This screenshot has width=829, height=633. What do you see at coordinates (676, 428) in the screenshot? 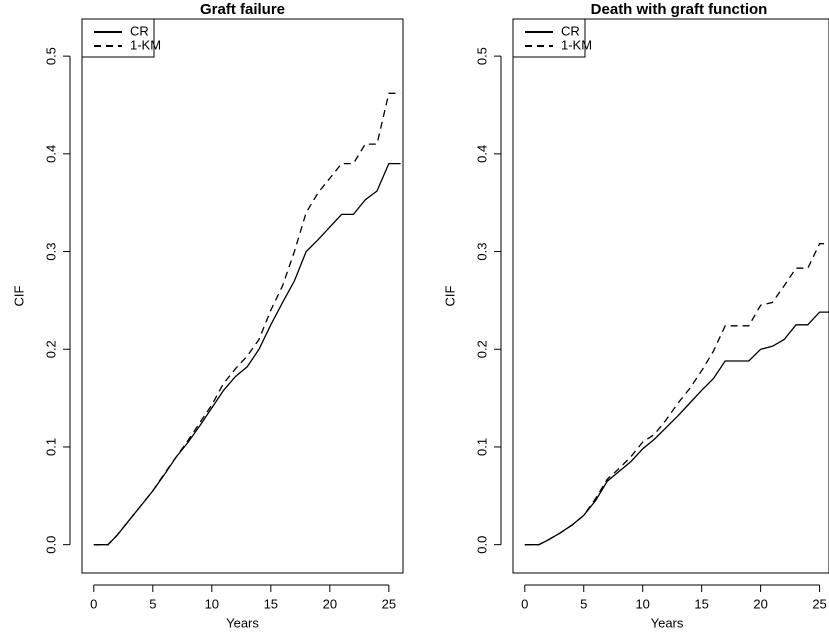
I see `series-line` at bounding box center [676, 428].